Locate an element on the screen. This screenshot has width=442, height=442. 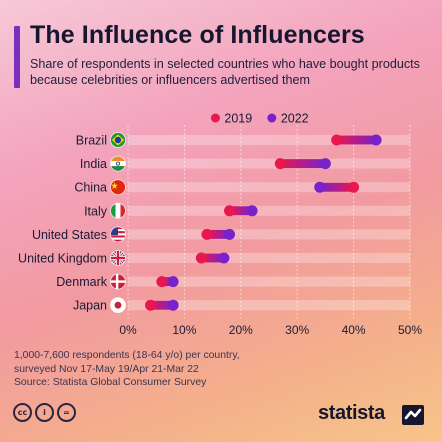
brazil-flag-ring is located at coordinates (118, 140).